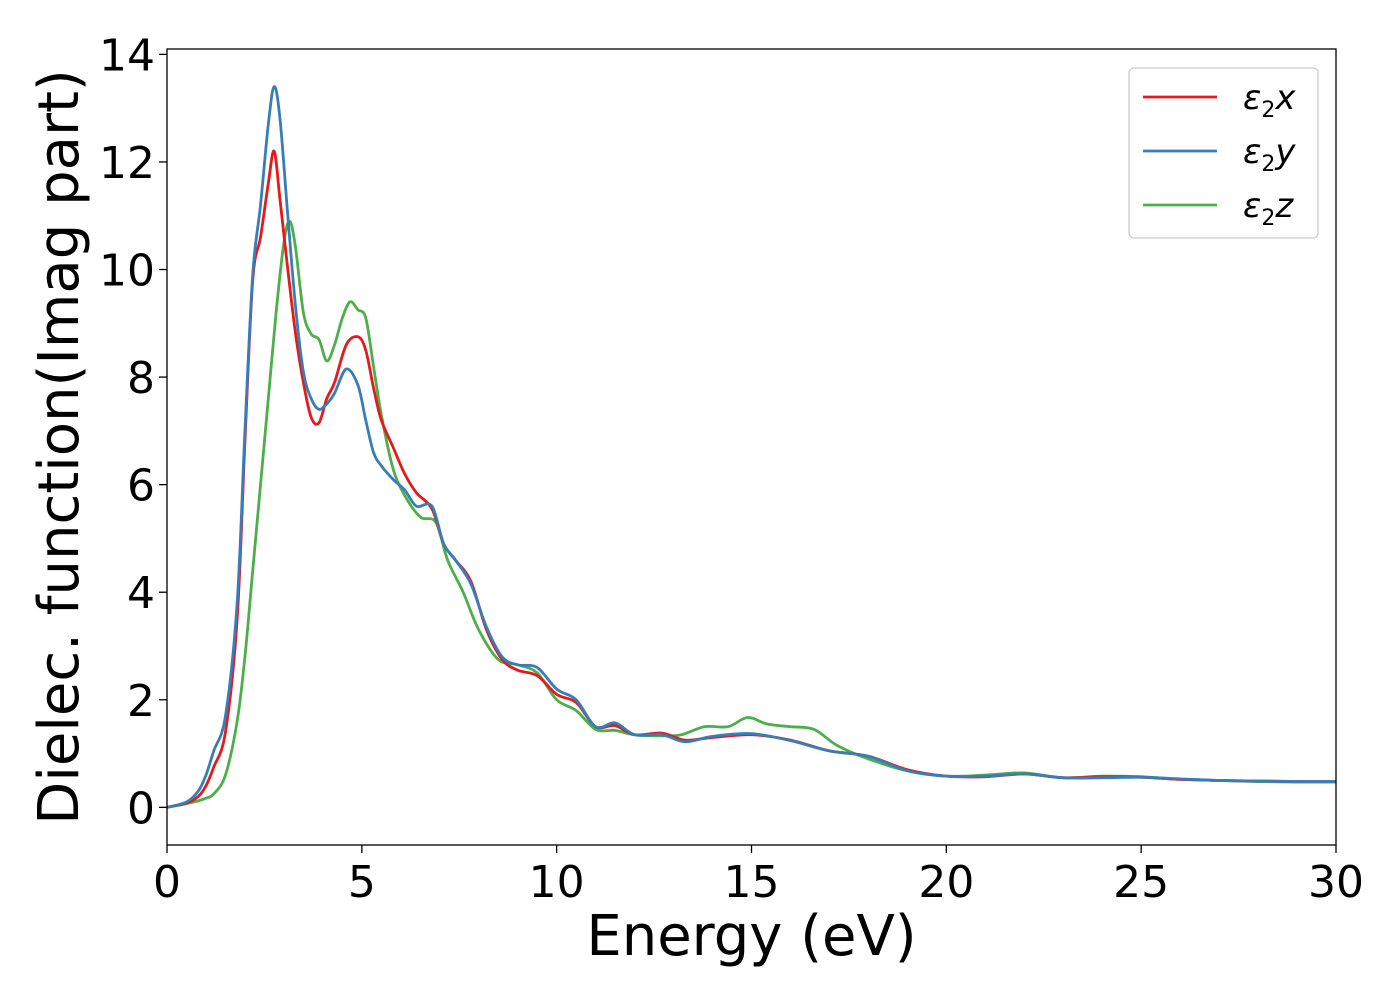  What do you see at coordinates (1219, 100) in the screenshot?
I see `legend-entry-x: ε2x` at bounding box center [1219, 100].